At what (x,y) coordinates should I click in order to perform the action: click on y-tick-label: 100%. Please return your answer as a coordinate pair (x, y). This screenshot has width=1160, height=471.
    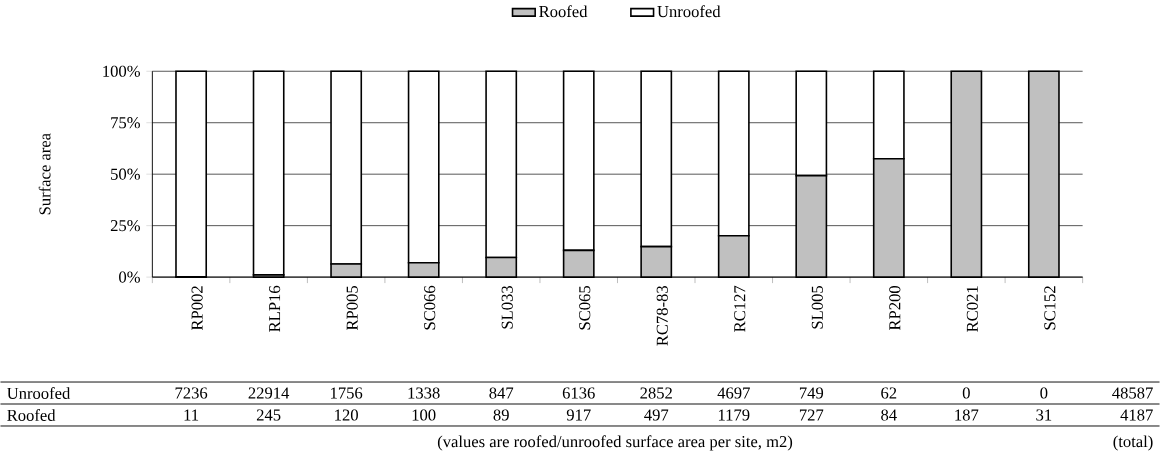
    Looking at the image, I should click on (121, 71).